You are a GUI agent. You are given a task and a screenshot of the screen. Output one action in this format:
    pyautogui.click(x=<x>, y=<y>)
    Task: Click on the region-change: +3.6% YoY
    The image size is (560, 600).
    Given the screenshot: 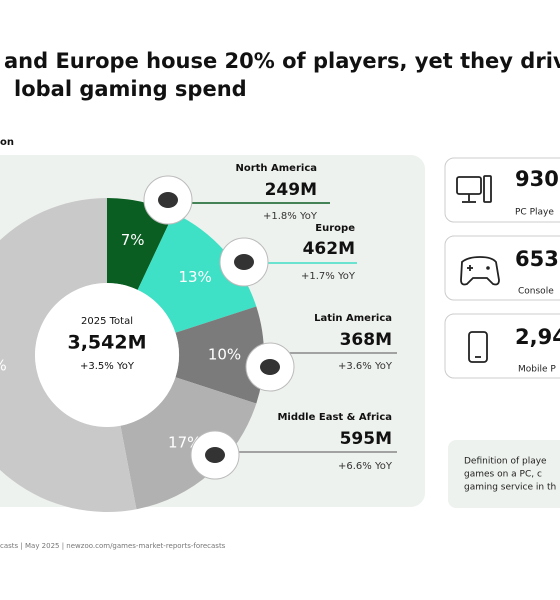 What is the action you would take?
    pyautogui.click(x=365, y=366)
    